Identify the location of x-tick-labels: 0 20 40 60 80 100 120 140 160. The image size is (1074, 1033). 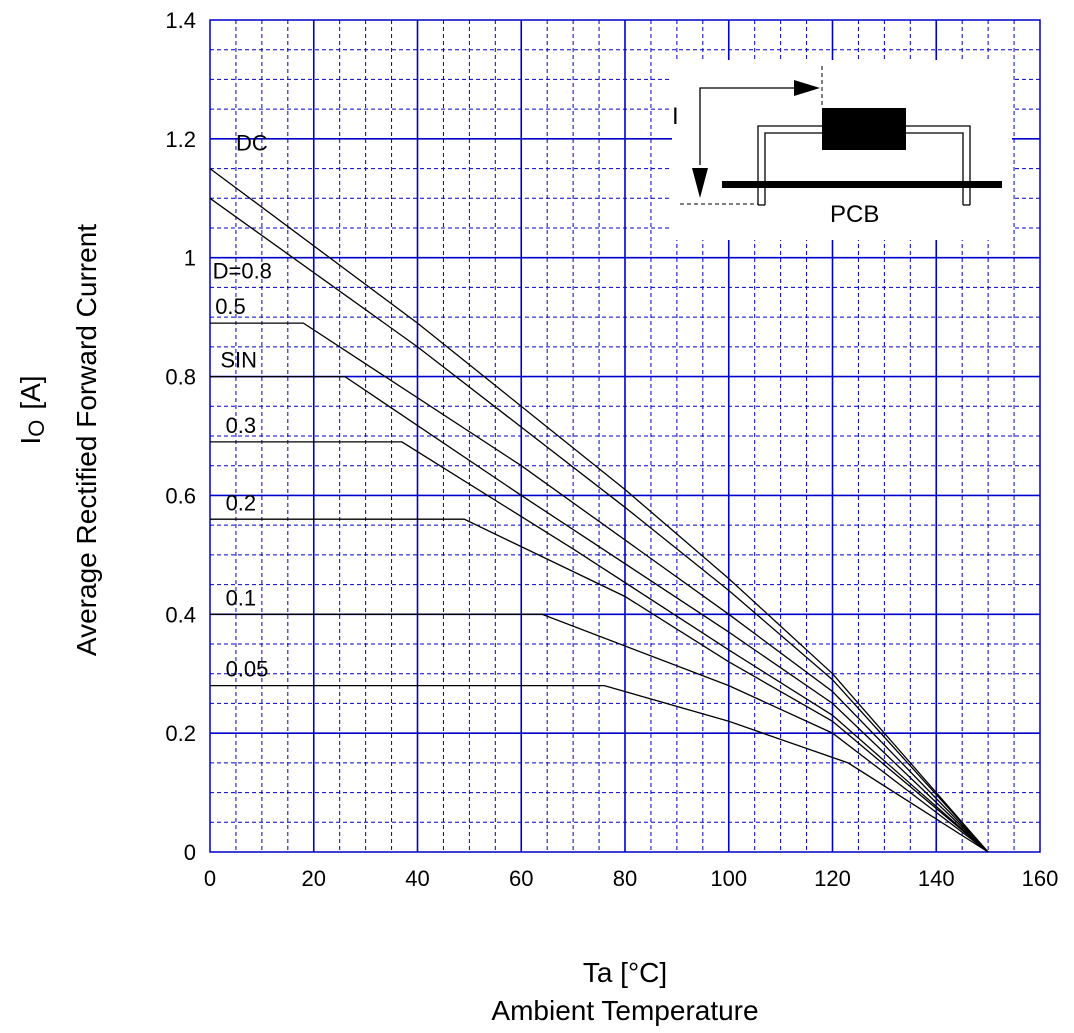
(631, 878).